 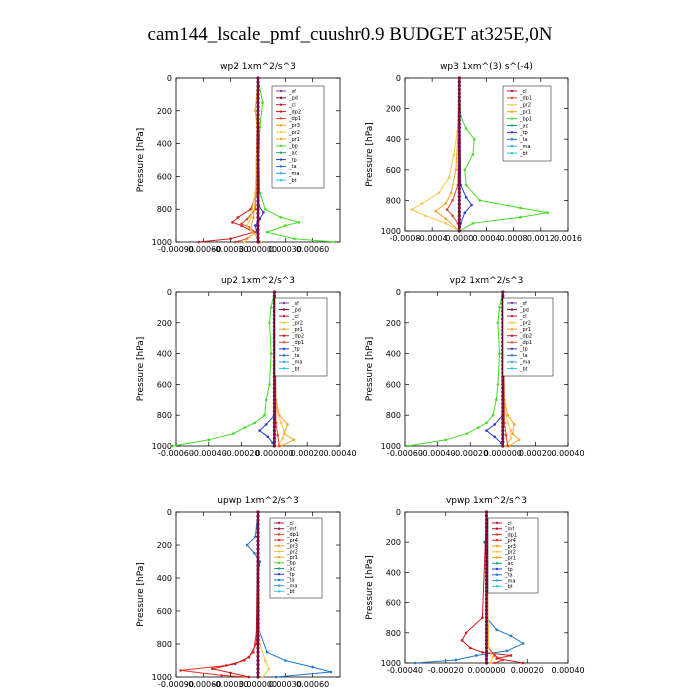 What do you see at coordinates (292, 160) in the screenshot?
I see `legend-label: _tp` at bounding box center [292, 160].